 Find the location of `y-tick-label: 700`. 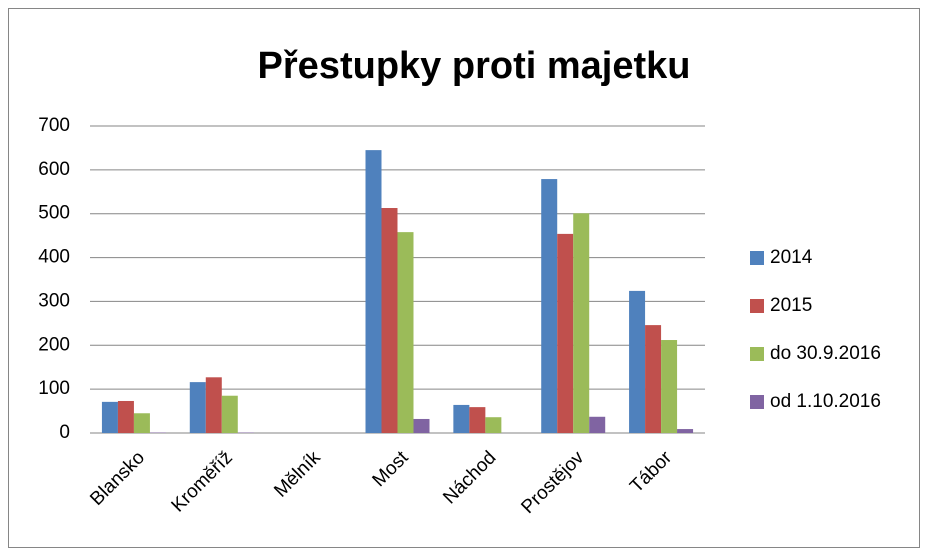

y-tick-label: 700 is located at coordinates (54, 125).